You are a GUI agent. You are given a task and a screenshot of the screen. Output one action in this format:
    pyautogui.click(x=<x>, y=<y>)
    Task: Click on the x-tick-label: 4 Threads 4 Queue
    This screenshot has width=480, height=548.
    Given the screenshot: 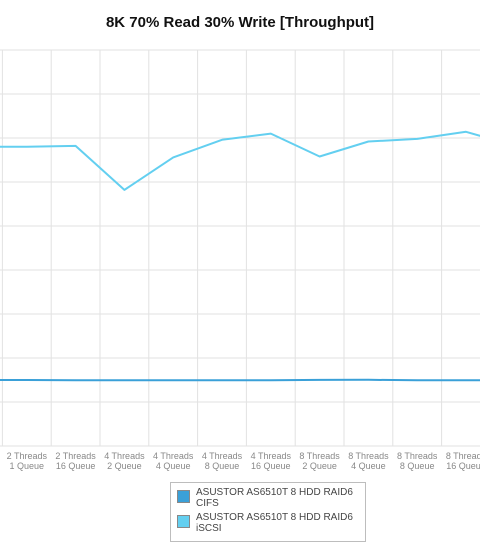 What is the action you would take?
    pyautogui.click(x=173, y=461)
    